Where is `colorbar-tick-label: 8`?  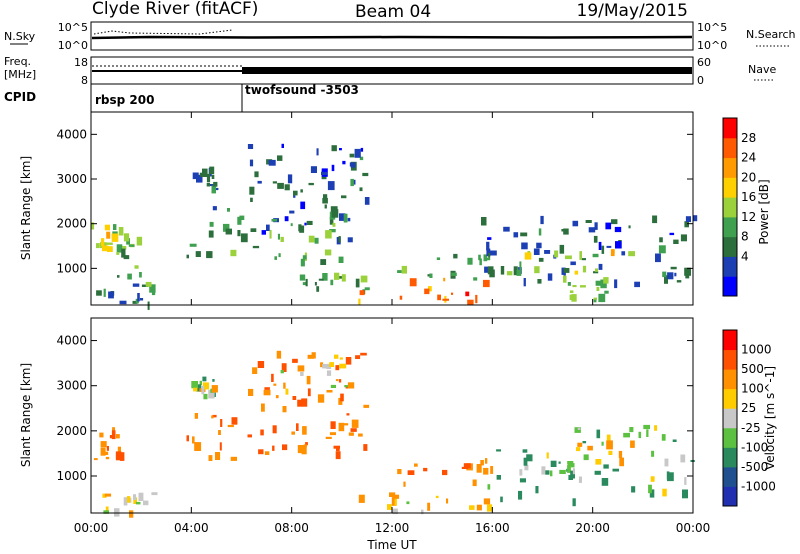
colorbar-tick-label: 8 is located at coordinates (745, 237).